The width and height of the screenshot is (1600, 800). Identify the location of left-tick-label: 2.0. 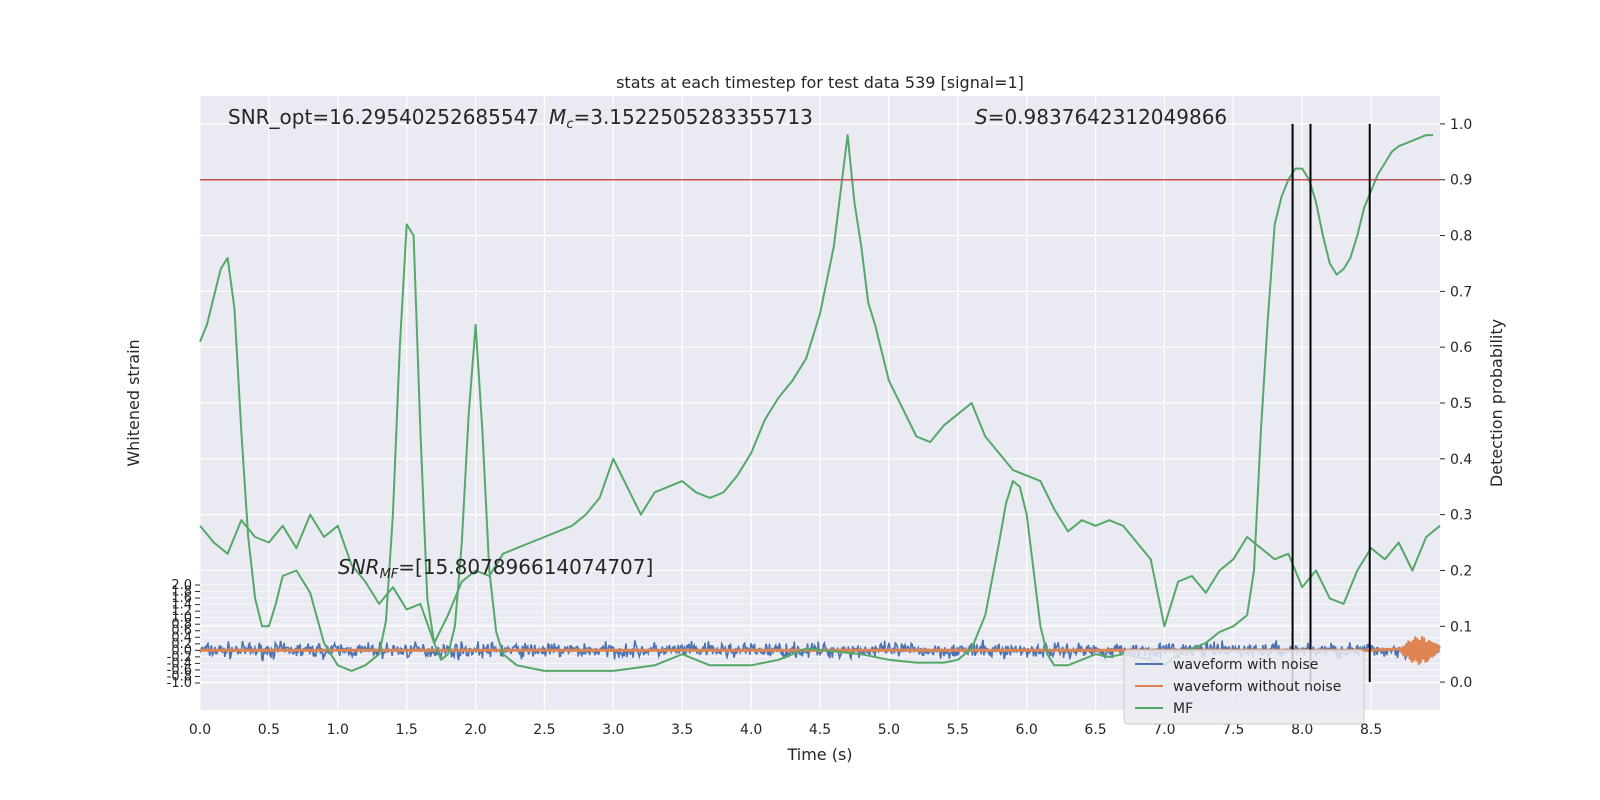
(181, 585).